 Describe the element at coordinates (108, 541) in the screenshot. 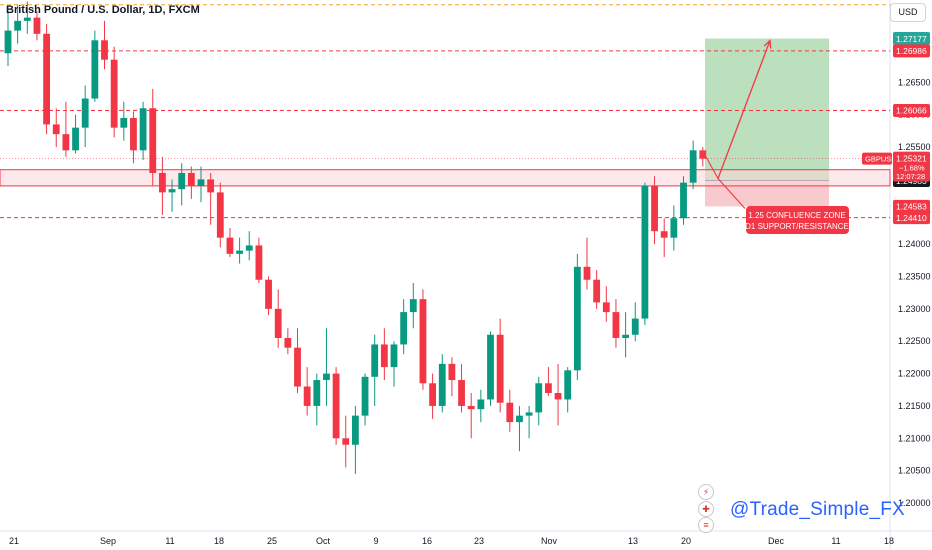

I see `x-tick-label: Sep` at that location.